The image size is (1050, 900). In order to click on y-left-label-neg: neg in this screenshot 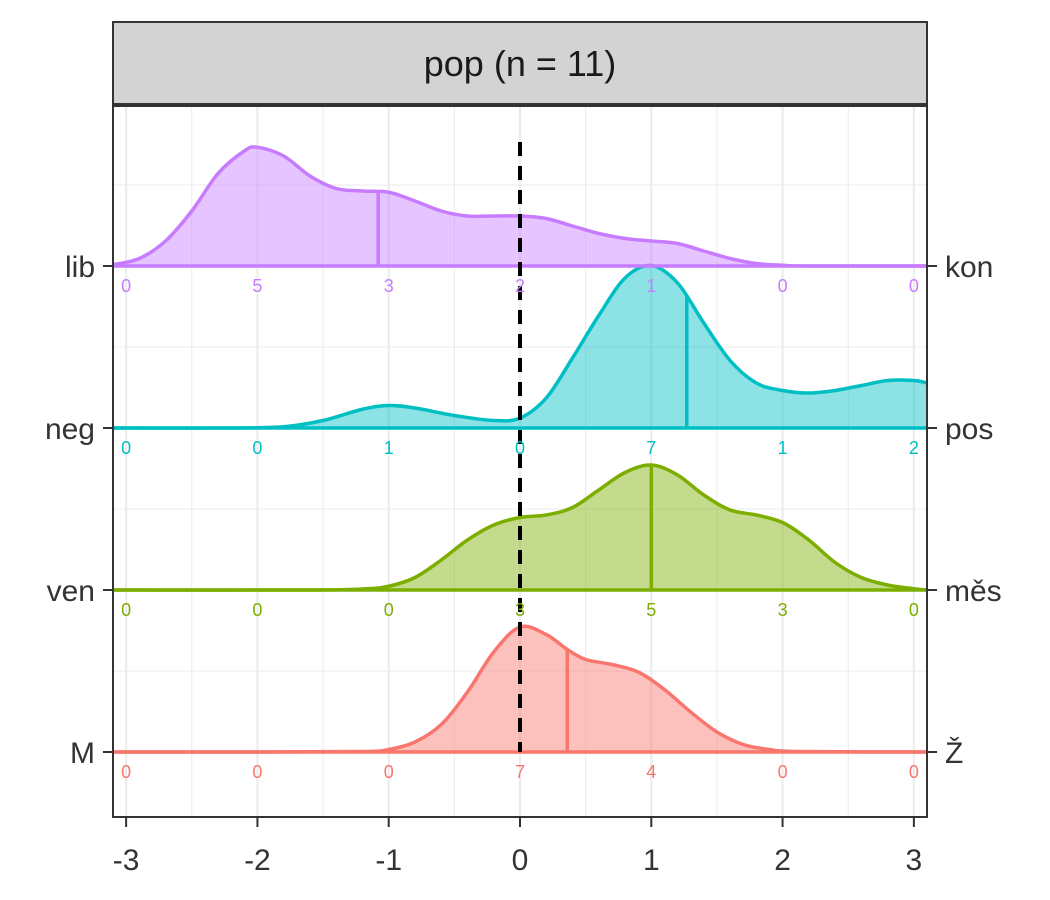, I will do `click(70, 429)`.